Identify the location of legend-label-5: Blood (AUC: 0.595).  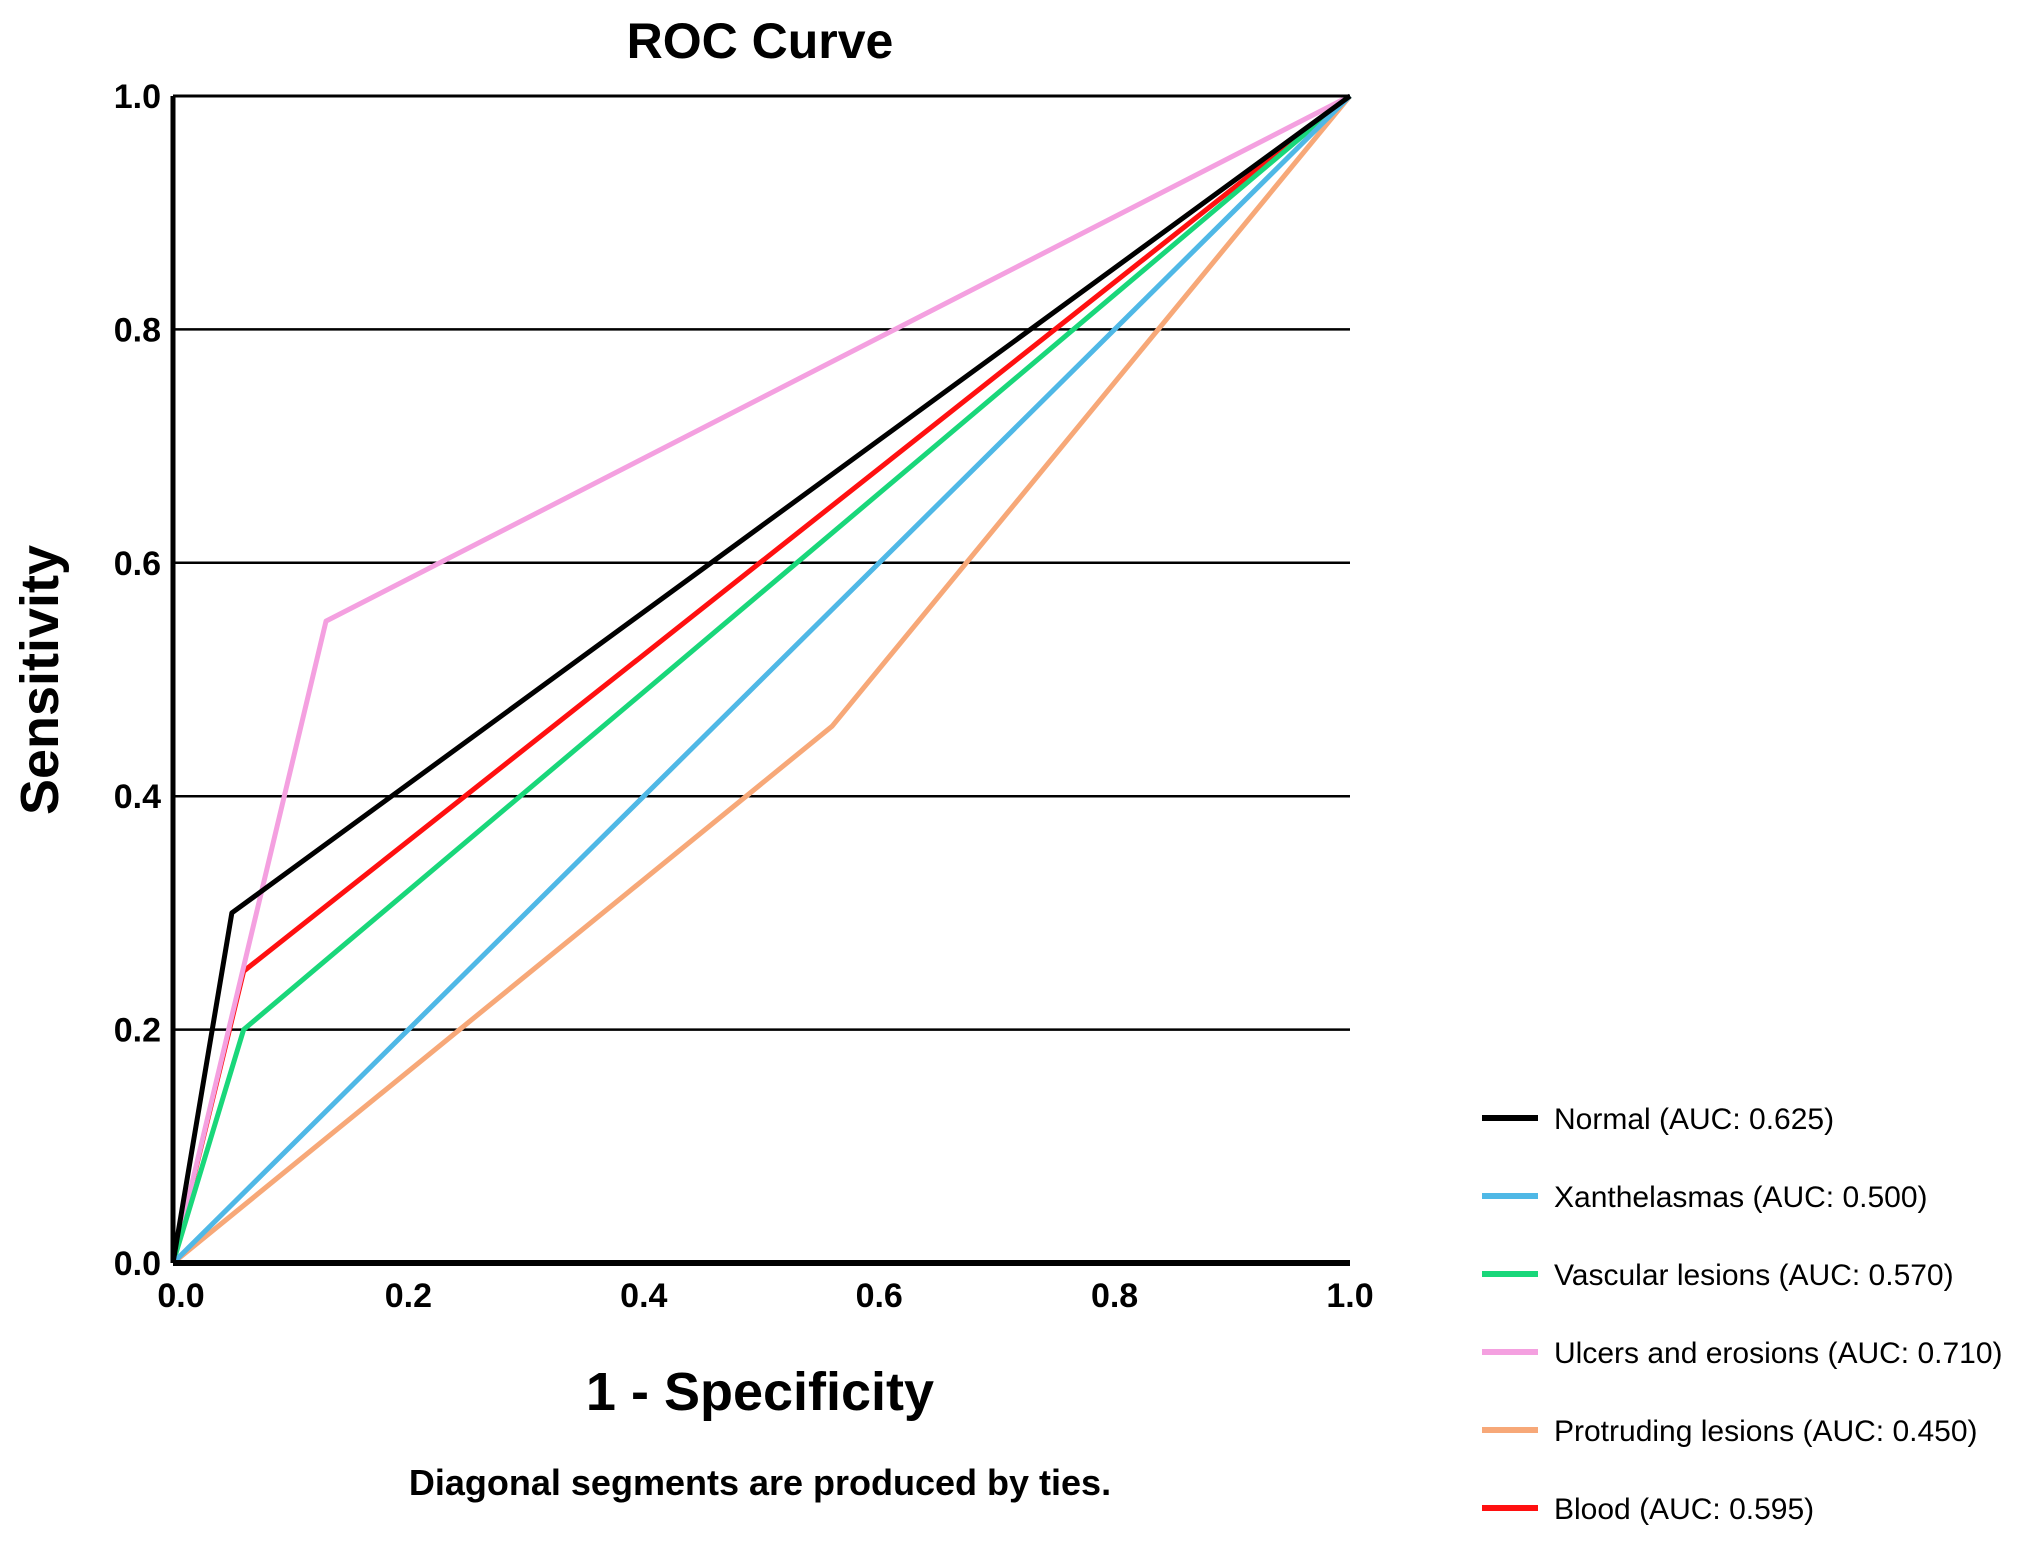
(1684, 1509).